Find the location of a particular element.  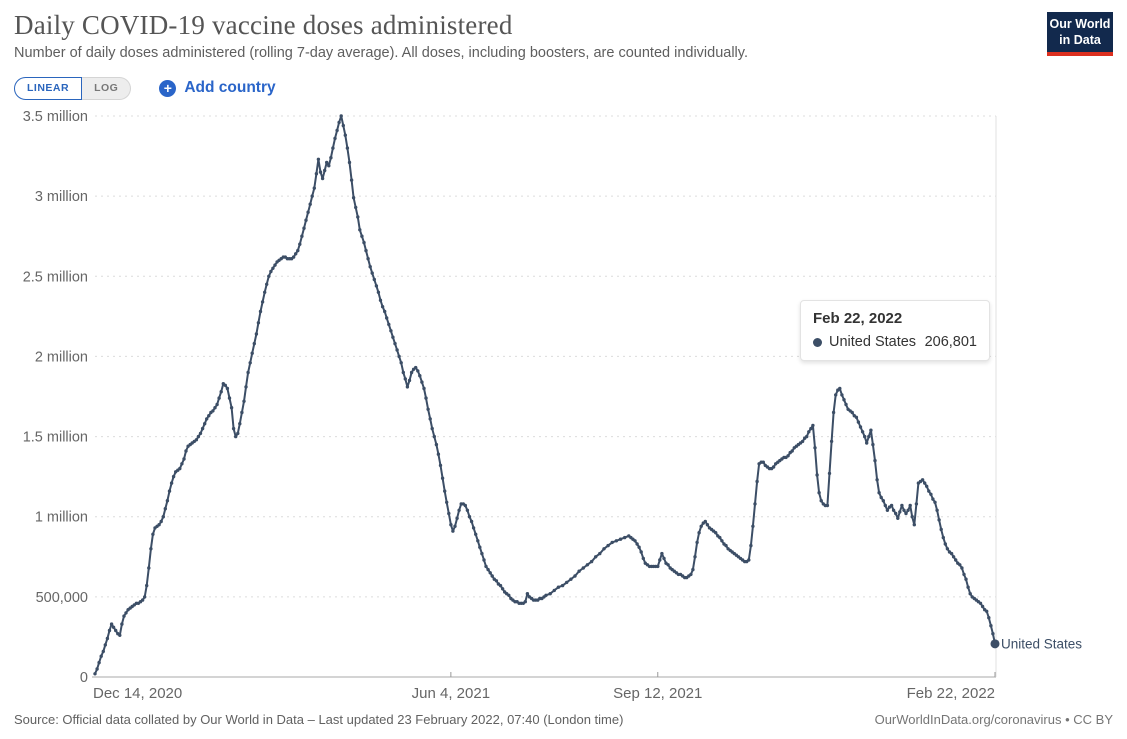

add-country-label: Add country is located at coordinates (230, 88).